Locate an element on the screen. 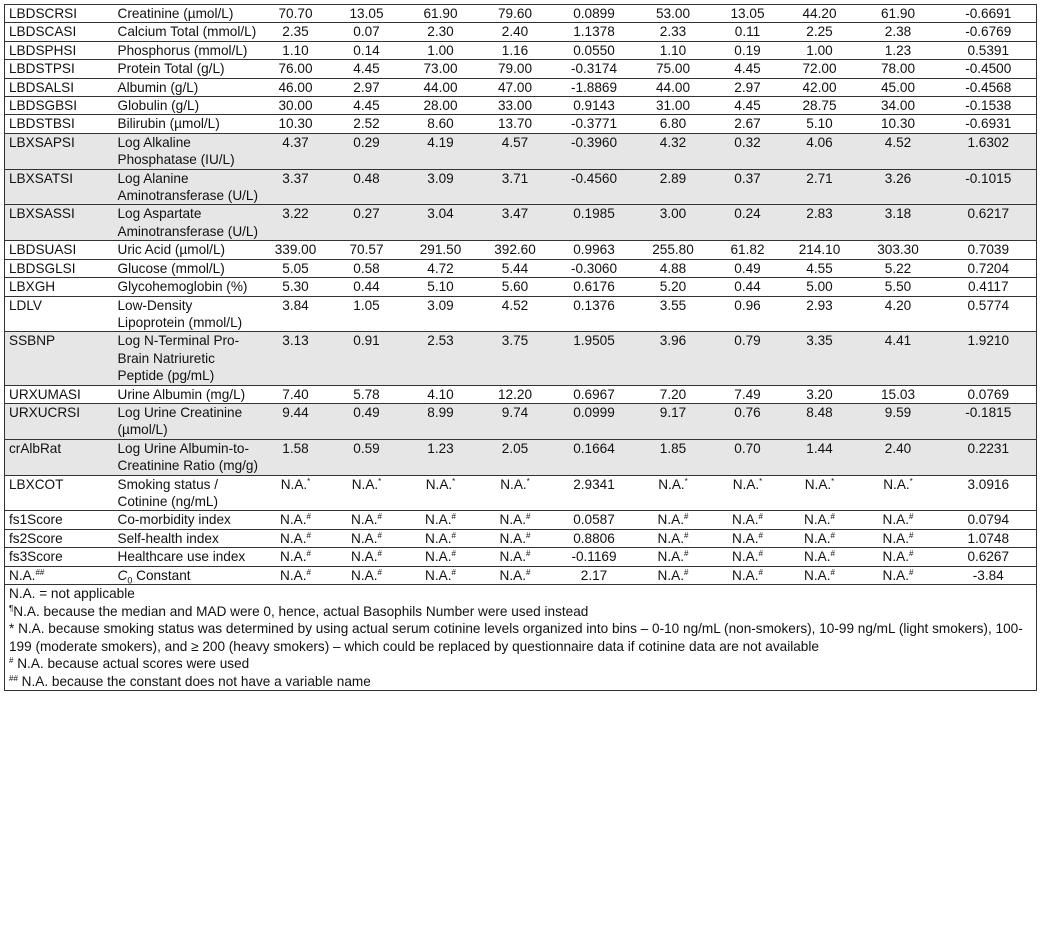 This screenshot has width=1043, height=948. value-cell: 3.0916 is located at coordinates (988, 492).